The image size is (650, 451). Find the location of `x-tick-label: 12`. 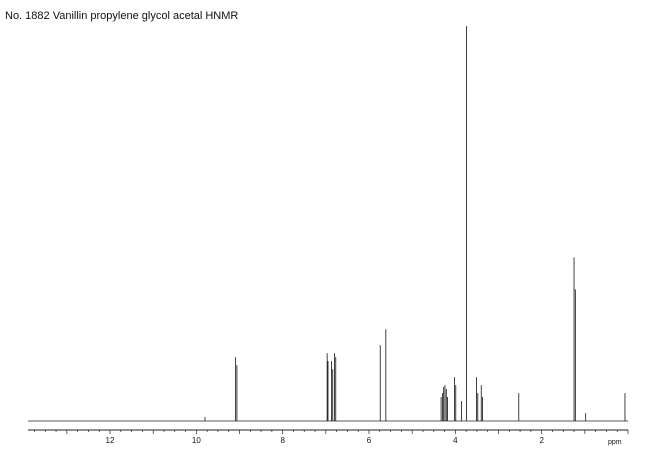

x-tick-label: 12 is located at coordinates (110, 440).